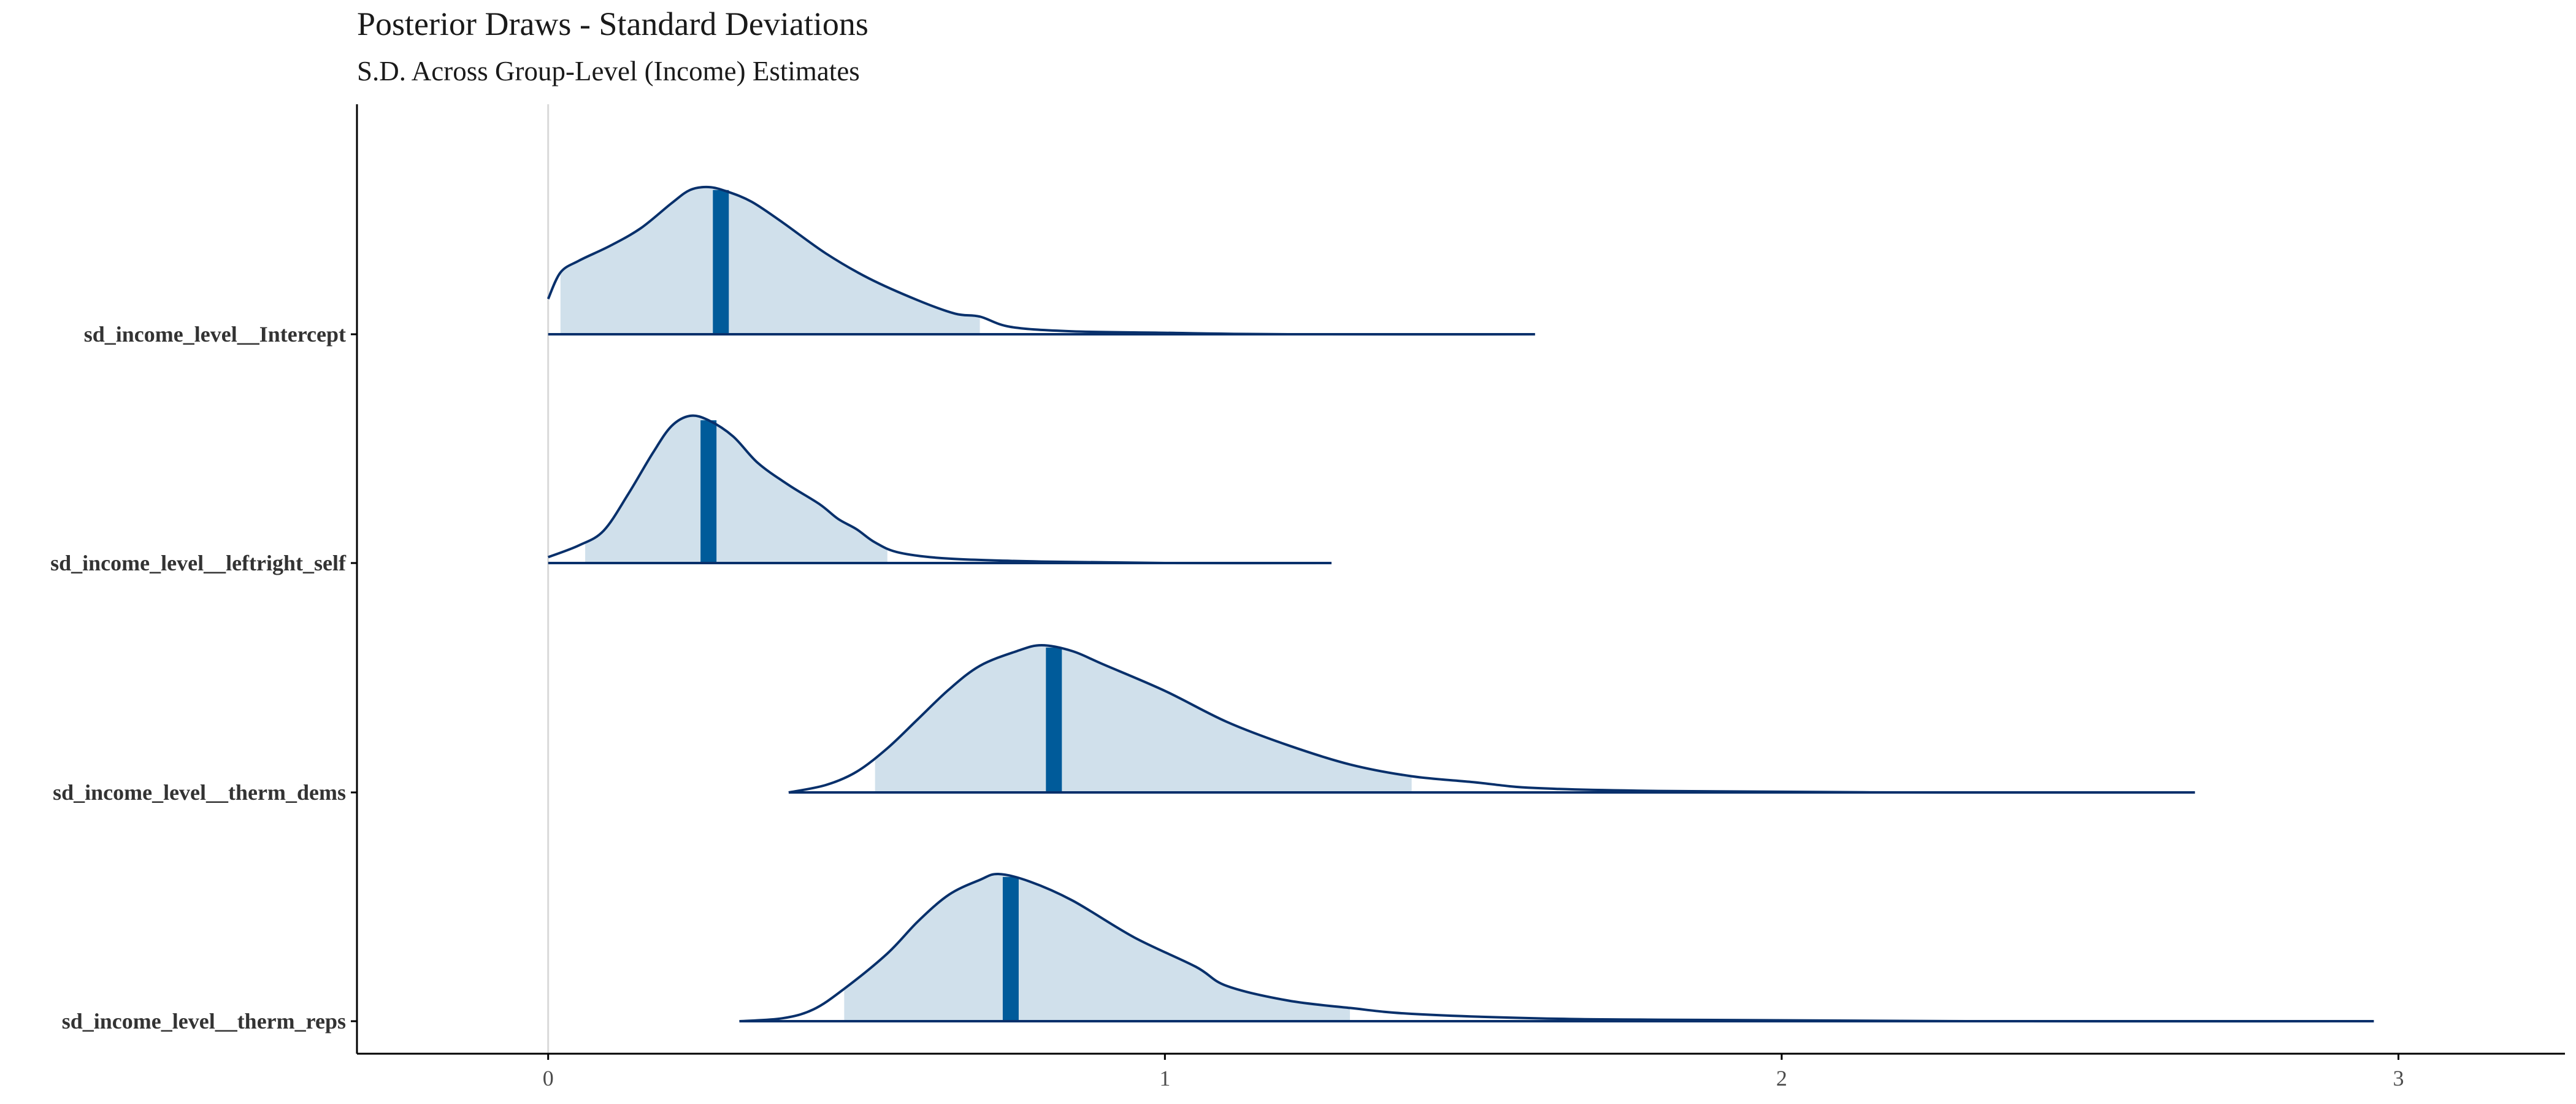 Image resolution: width=2576 pixels, height=1104 pixels. Describe the element at coordinates (770, 260) in the screenshot. I see `credible-interval-sd_income_level__Intercept` at that location.